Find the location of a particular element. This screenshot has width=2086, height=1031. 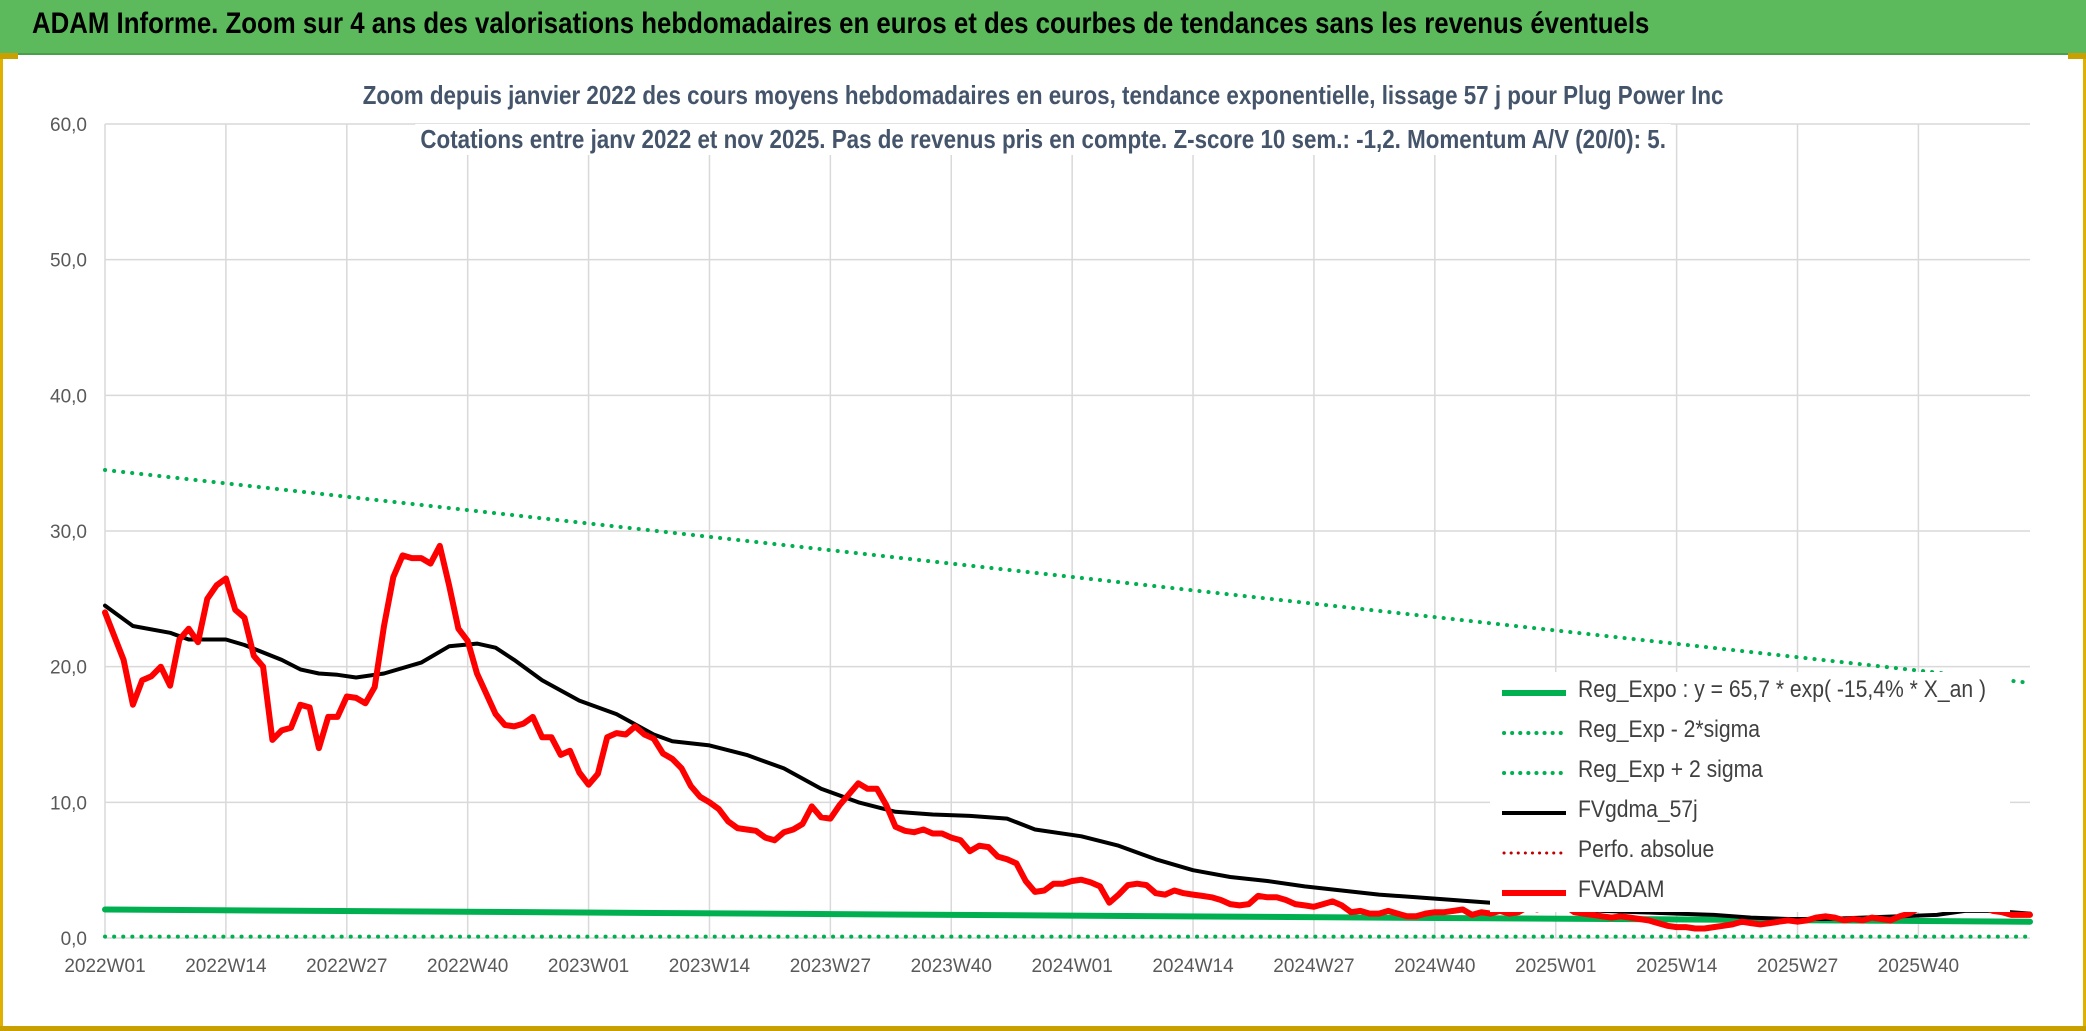

legend-item-reg-exp-plus: Reg_Exp + 2 sigma is located at coordinates (1752, 774).